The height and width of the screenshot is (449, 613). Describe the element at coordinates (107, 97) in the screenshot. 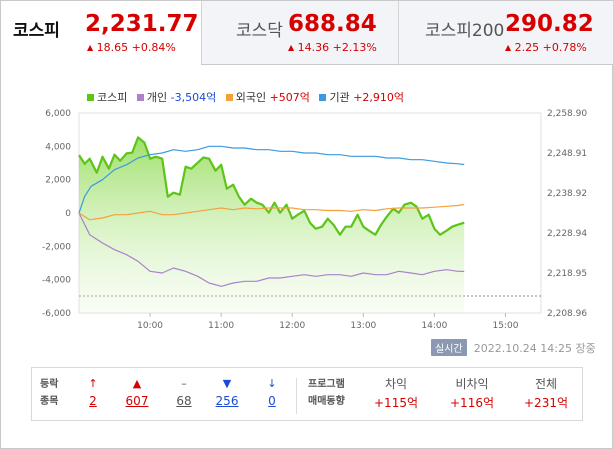

I see `legend-item-kospi: 코스피` at that location.